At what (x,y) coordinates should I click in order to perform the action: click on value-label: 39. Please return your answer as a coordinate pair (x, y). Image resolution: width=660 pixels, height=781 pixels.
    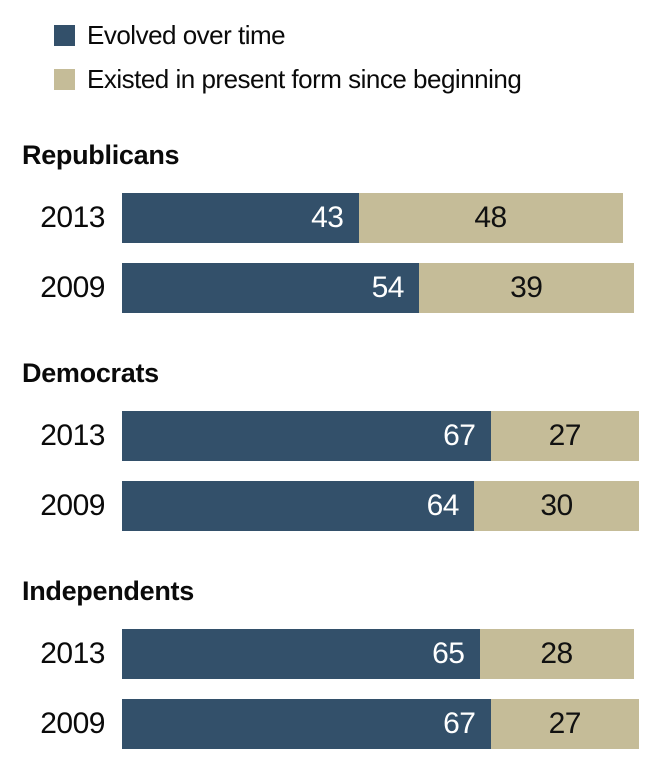
    Looking at the image, I should click on (526, 288).